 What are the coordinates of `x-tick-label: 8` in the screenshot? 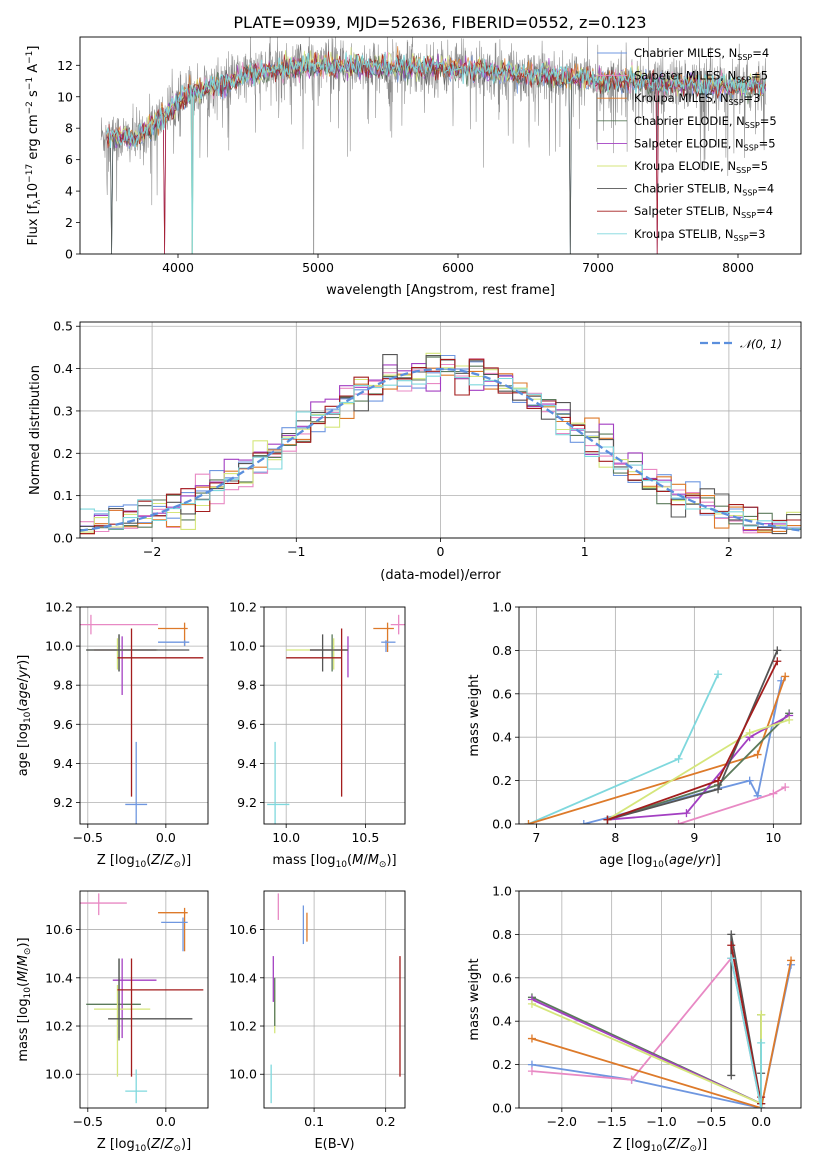 It's located at (615, 837).